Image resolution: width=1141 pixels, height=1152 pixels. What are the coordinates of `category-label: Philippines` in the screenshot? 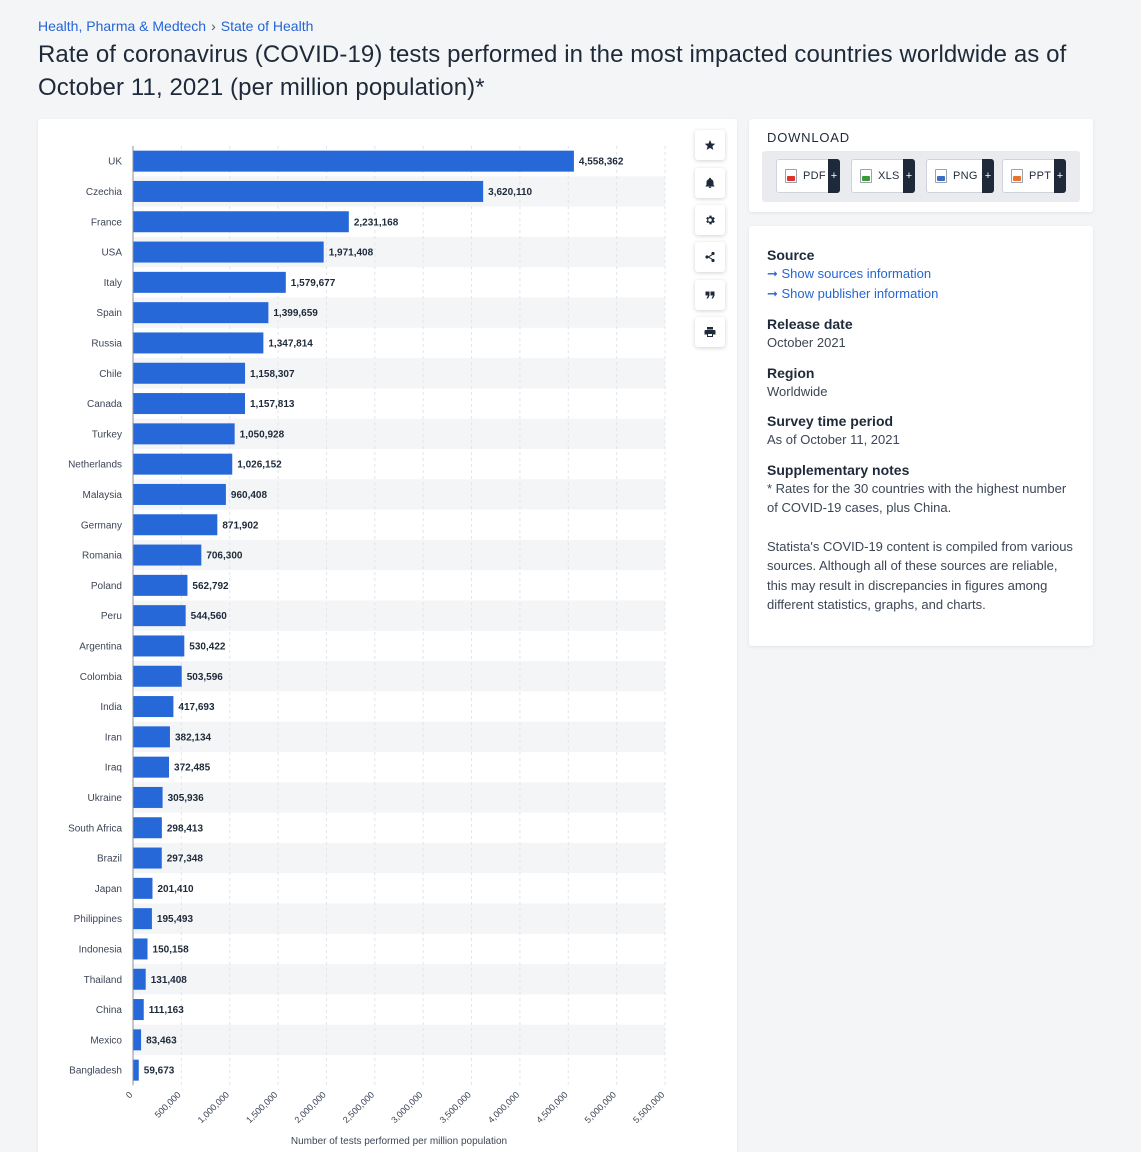 It's located at (98, 919).